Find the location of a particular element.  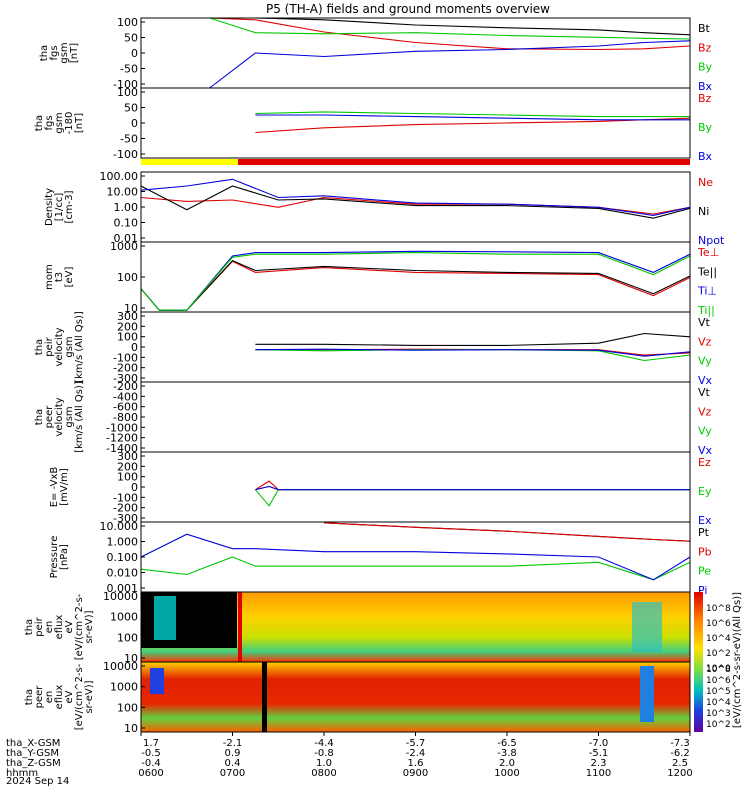

y-tick-label: 10 is located at coordinates (131, 728).